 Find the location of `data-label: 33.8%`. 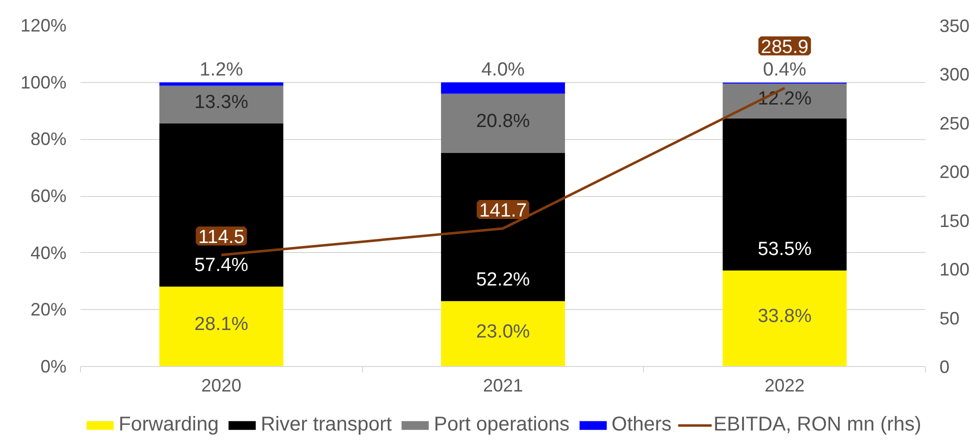

data-label: 33.8% is located at coordinates (785, 316).